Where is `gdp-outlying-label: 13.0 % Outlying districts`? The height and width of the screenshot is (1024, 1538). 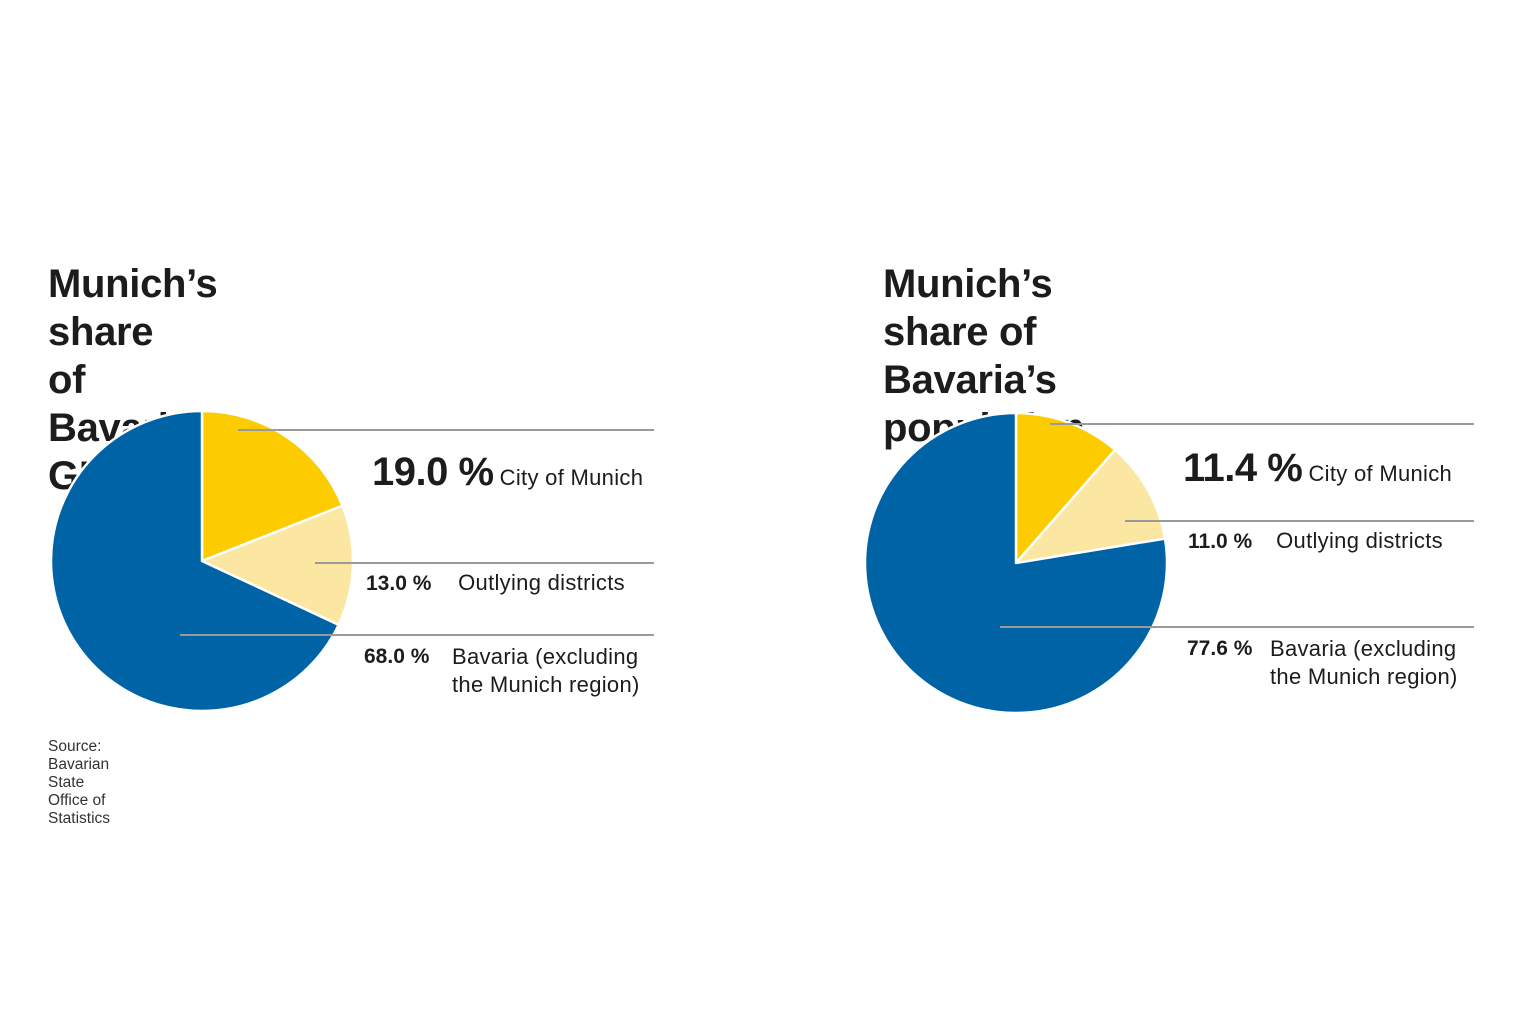
gdp-outlying-label: 13.0 % Outlying districts is located at coordinates (495, 583).